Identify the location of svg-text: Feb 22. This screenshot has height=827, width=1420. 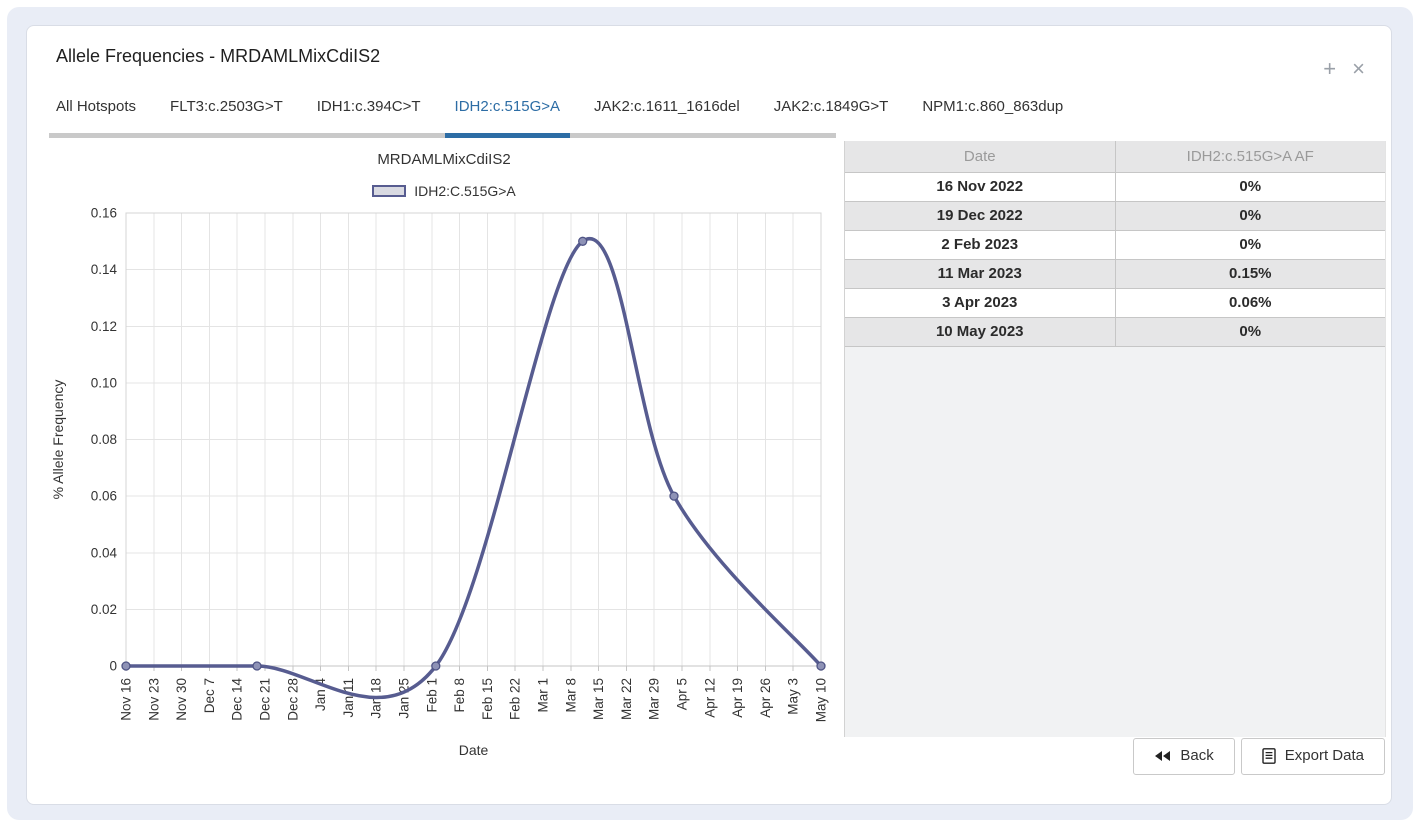
(515, 699).